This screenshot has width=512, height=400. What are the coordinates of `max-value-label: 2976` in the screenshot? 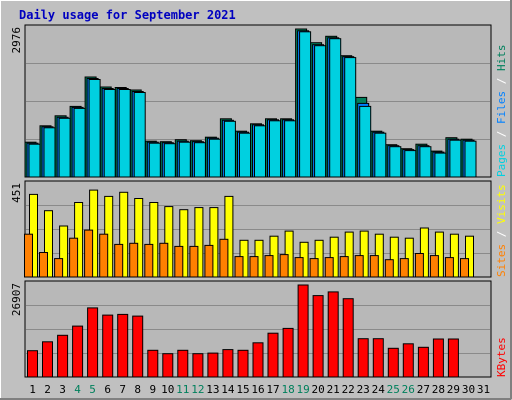 It's located at (16, 40).